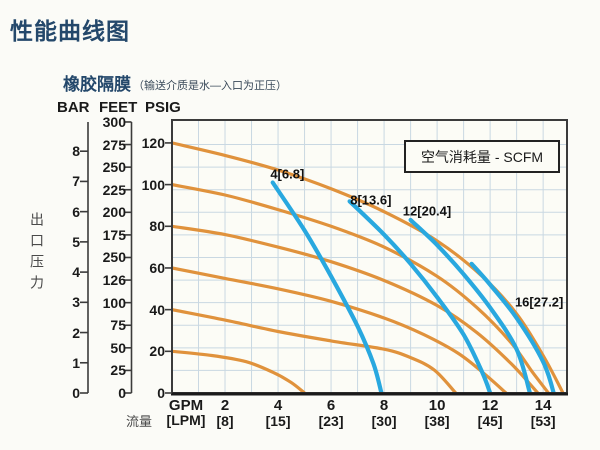  Describe the element at coordinates (139, 421) in the screenshot. I see `x-axis-label: 流量` at that location.